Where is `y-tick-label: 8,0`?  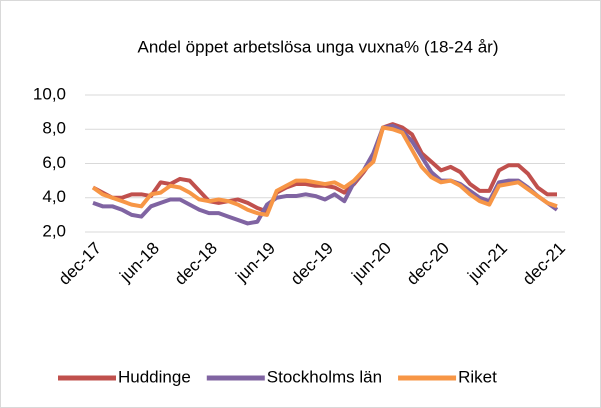 y-tick-label: 8,0 is located at coordinates (54, 128).